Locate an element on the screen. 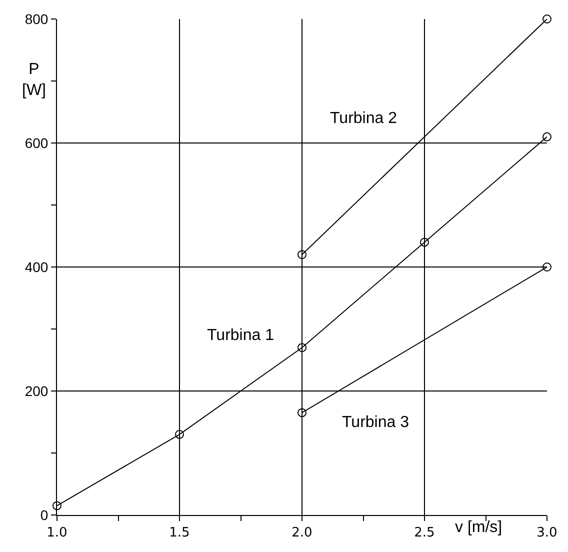 The image size is (568, 552). y-tick-label: 0 is located at coordinates (44, 514).